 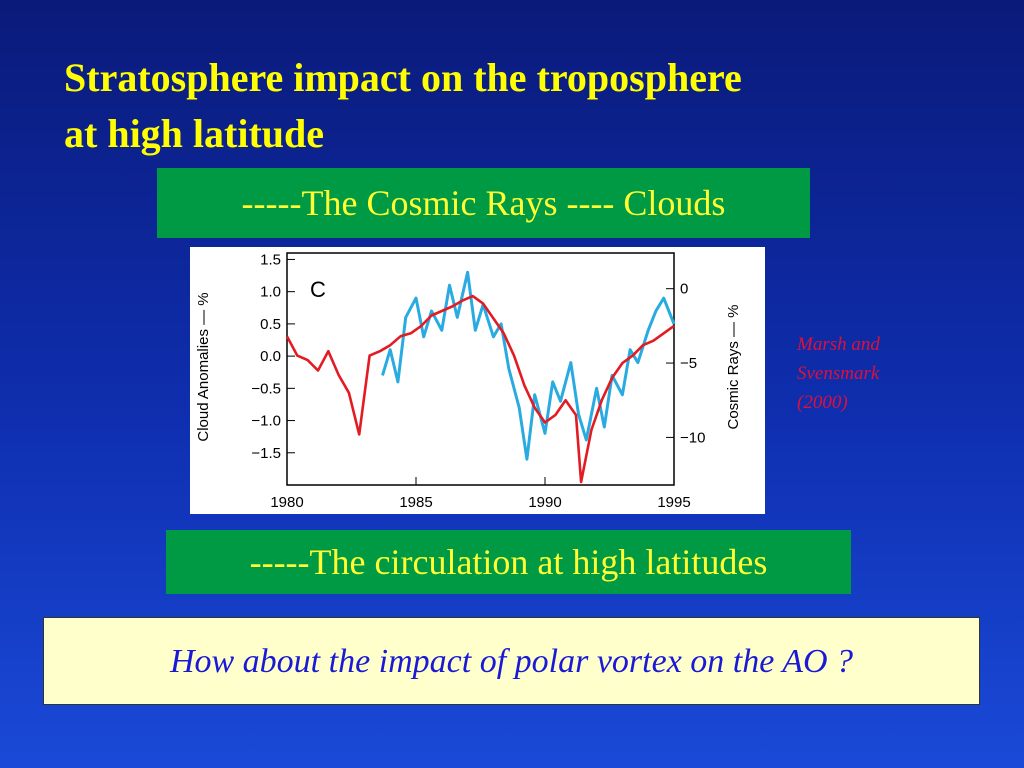 What do you see at coordinates (838, 344) in the screenshot?
I see `citation-line-1: Marsh and` at bounding box center [838, 344].